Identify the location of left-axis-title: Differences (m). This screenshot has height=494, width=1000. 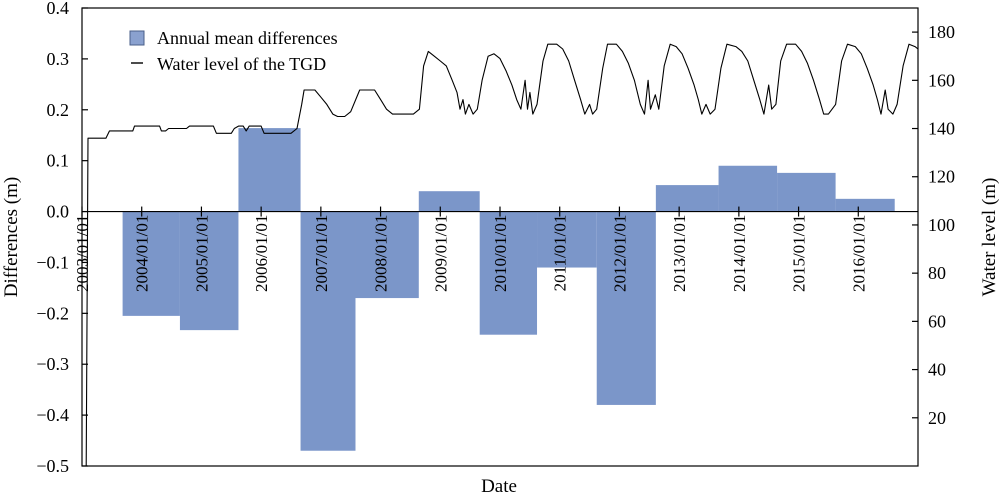
(11, 237).